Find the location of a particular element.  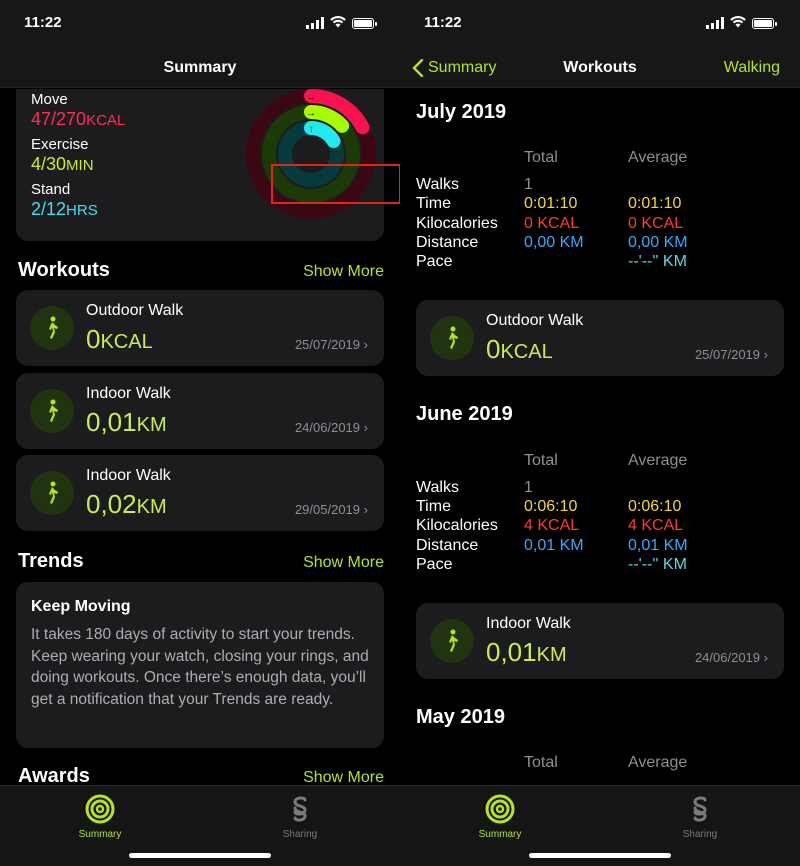

month-heading: May 2019 is located at coordinates (460, 717).